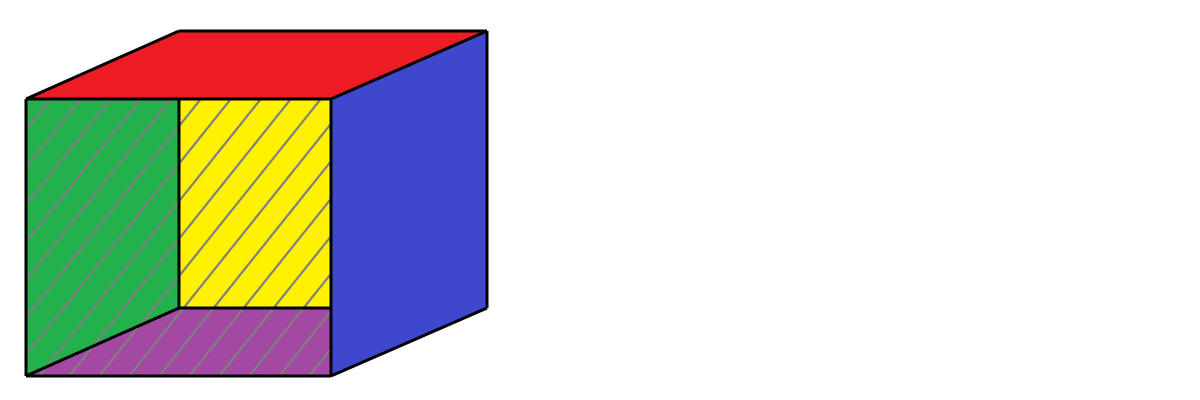 The image size is (1200, 400). Describe the element at coordinates (409, 342) in the screenshot. I see `bottom-right-diagonal-edge` at that location.